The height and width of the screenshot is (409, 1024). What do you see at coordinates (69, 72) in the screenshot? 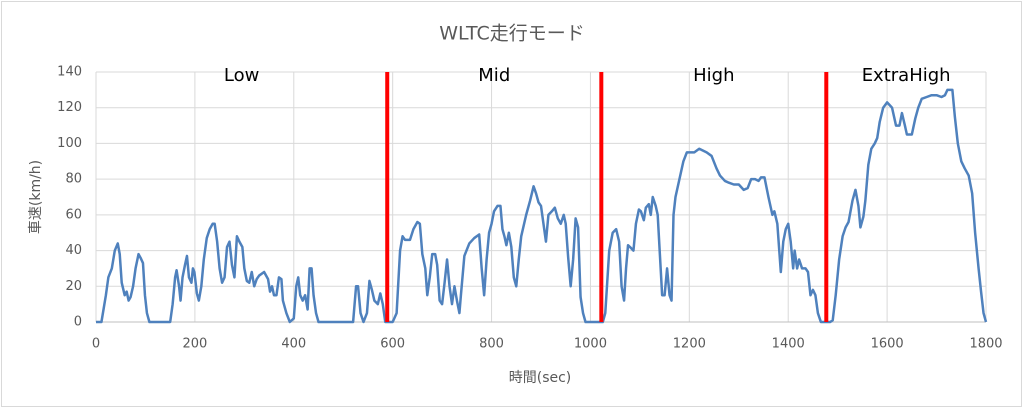
I see `y-tick-label: 140` at bounding box center [69, 72].